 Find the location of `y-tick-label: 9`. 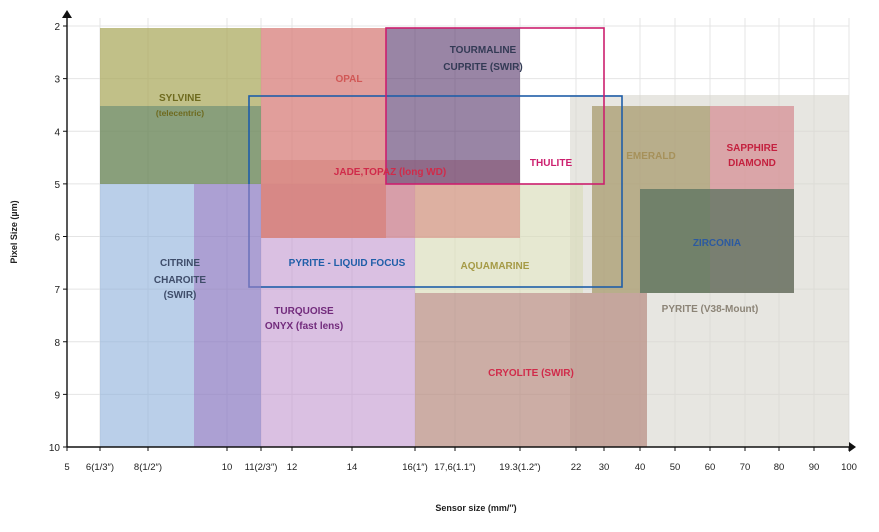

y-tick-label: 9 is located at coordinates (57, 395).